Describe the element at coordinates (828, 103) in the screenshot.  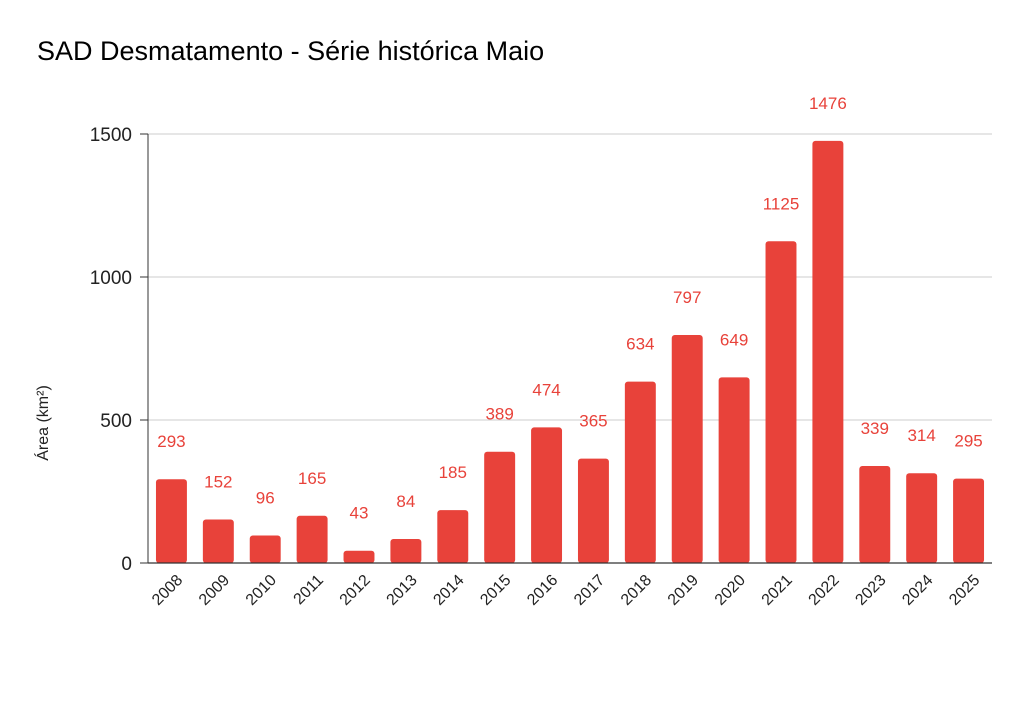
I see `data-label: 1476` at that location.